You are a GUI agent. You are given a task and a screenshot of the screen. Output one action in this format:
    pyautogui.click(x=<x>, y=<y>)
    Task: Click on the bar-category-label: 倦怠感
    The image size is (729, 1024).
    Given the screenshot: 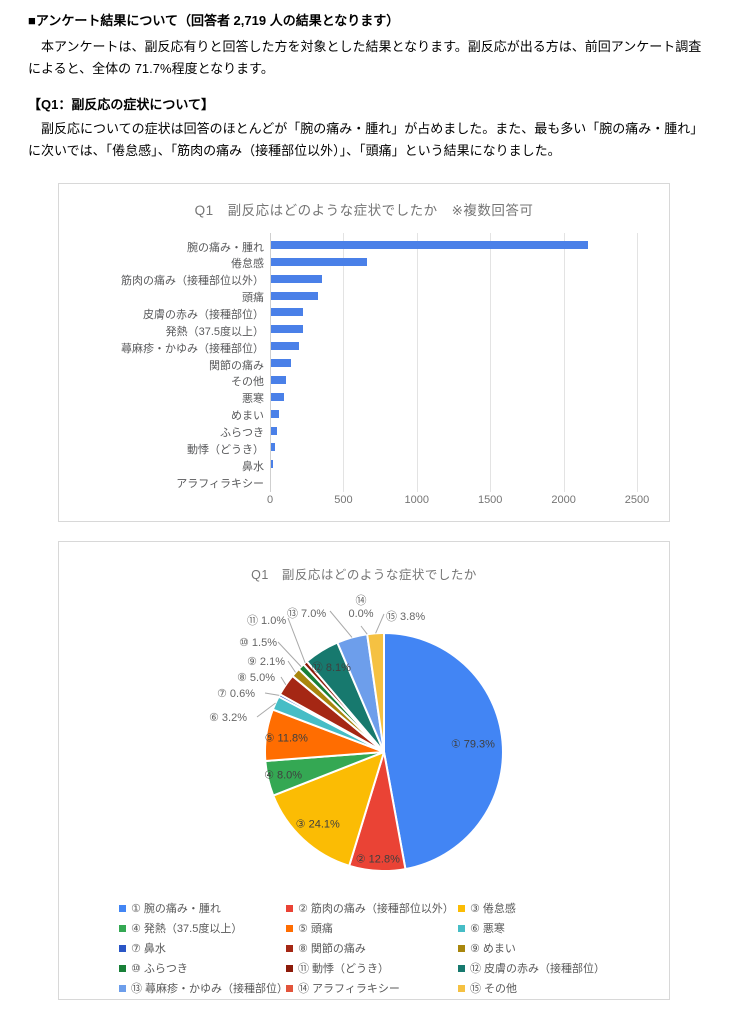 What is the action you would take?
    pyautogui.click(x=247, y=264)
    